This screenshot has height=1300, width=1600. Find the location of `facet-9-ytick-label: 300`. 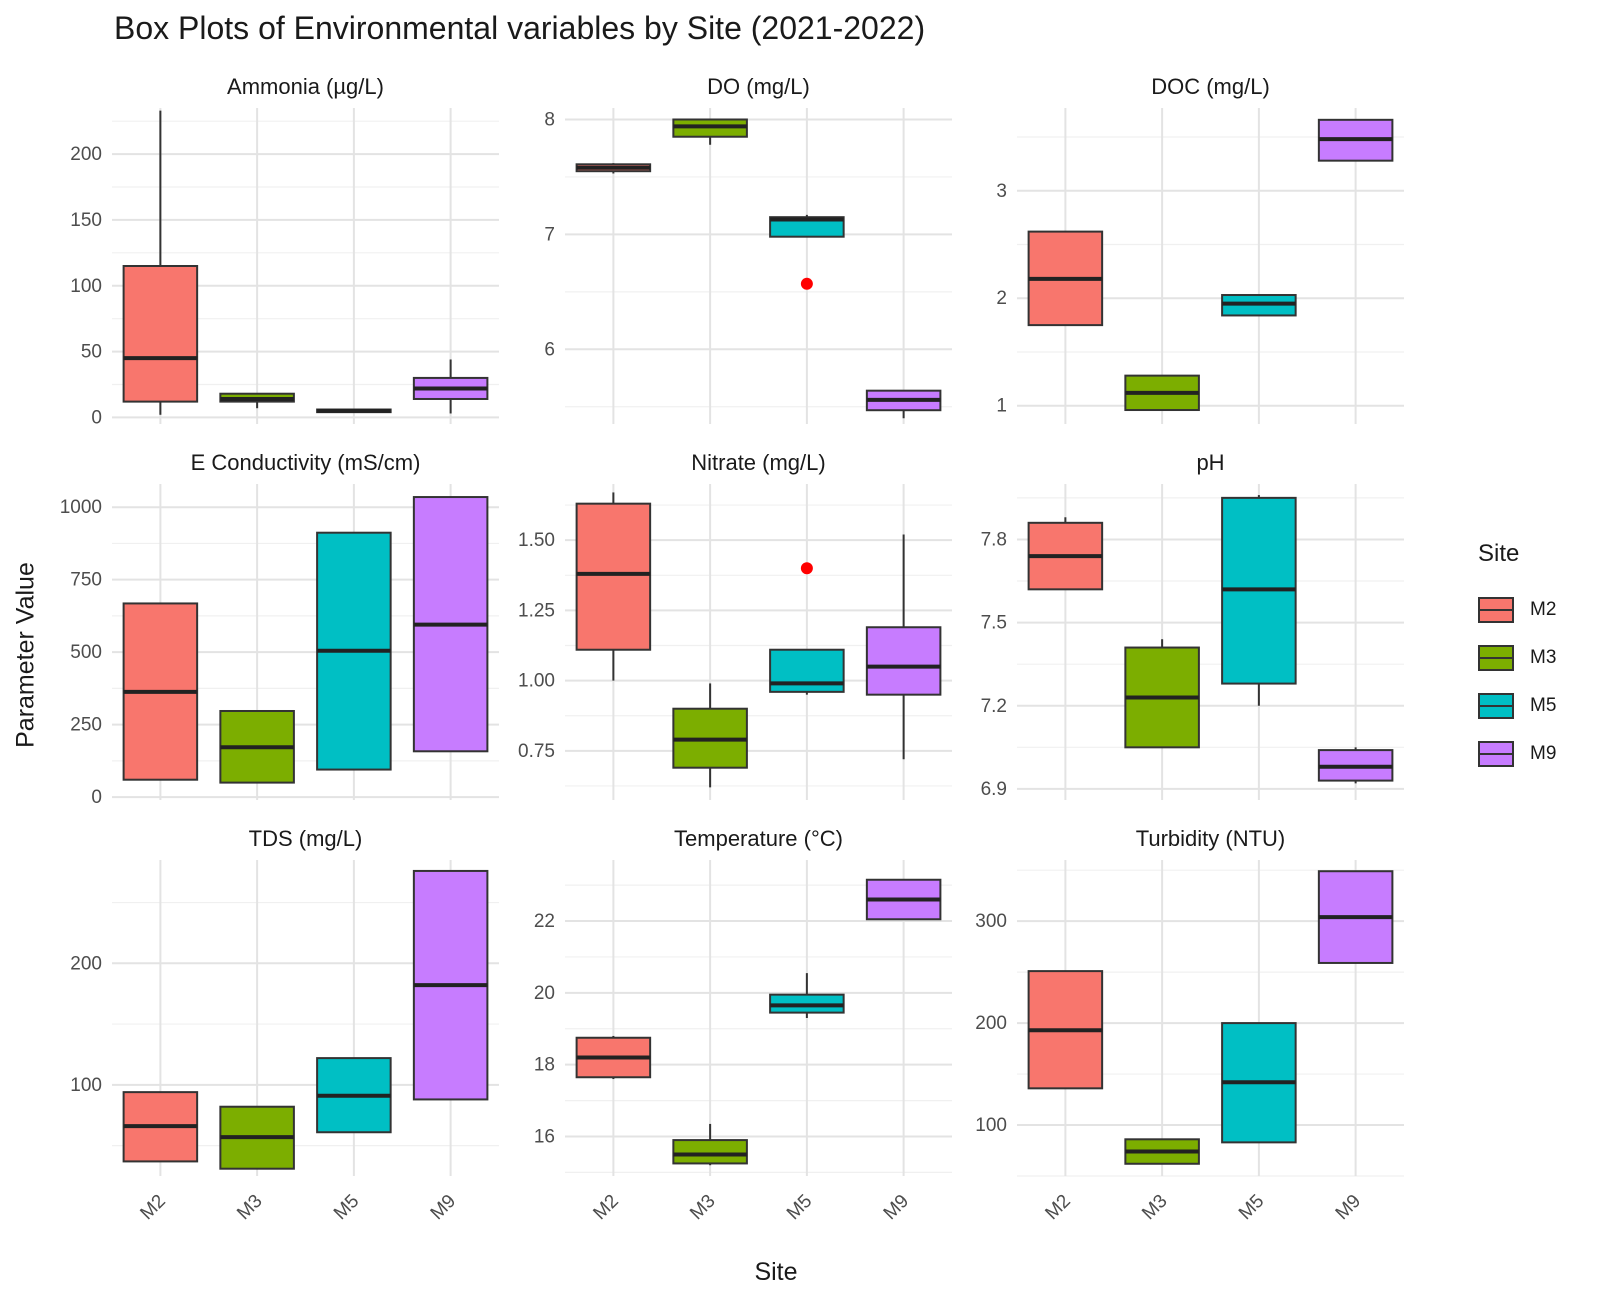

facet-9-ytick-label: 300 is located at coordinates (991, 921).